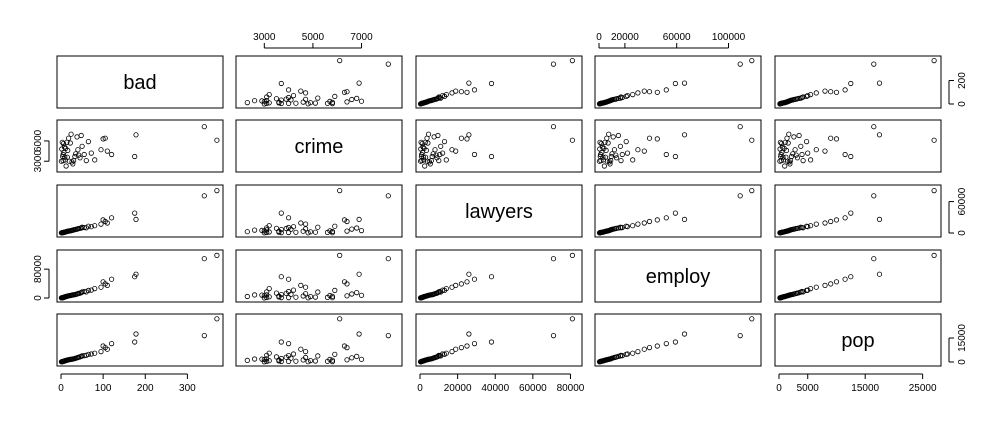  I want to click on panel-bad-vs-bad, so click(140, 82).